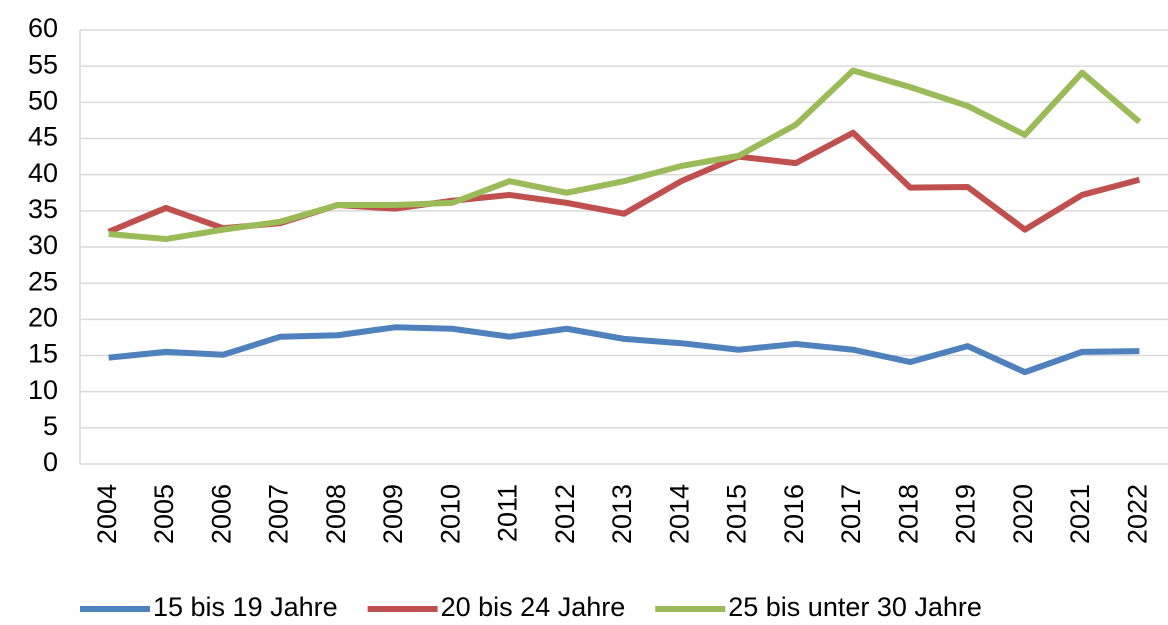 The image size is (1168, 625). Describe the element at coordinates (43, 28) in the screenshot. I see `y-tick-label: 60` at that location.